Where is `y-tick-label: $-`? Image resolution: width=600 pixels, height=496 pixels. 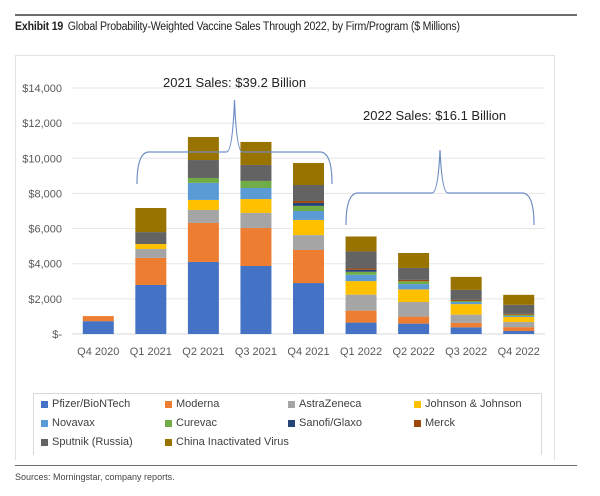
y-tick-label: $- is located at coordinates (57, 335).